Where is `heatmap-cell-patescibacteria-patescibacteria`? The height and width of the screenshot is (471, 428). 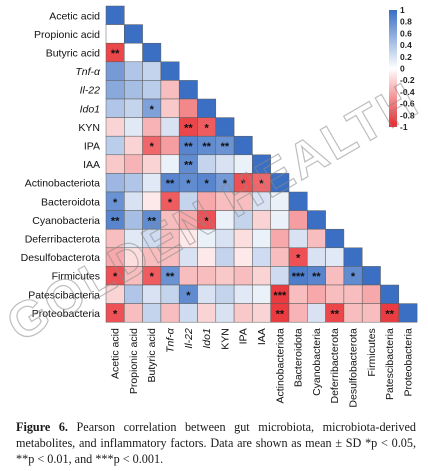 heatmap-cell-patescibacteria-patescibacteria is located at coordinates (390, 294).